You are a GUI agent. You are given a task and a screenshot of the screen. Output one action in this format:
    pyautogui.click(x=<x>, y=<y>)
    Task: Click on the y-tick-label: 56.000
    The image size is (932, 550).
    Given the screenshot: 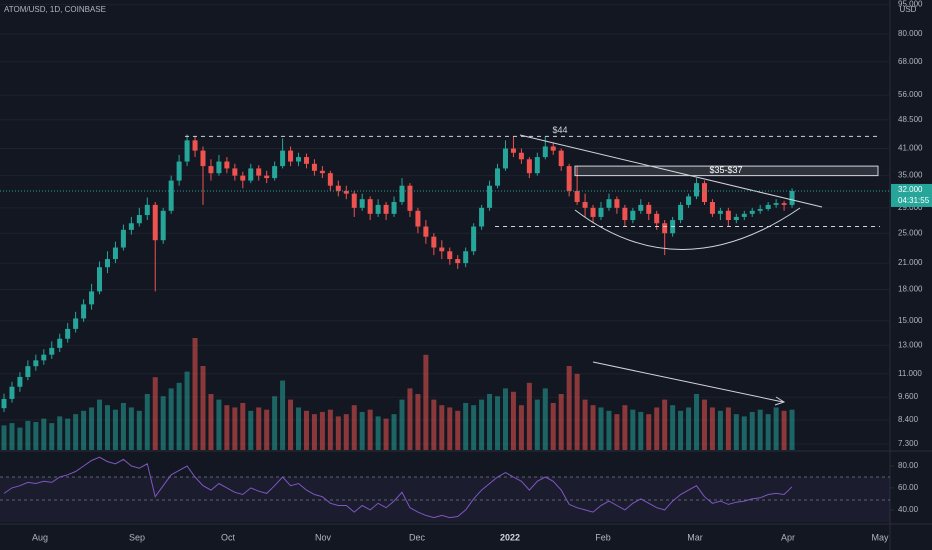 What is the action you would take?
    pyautogui.click(x=910, y=94)
    